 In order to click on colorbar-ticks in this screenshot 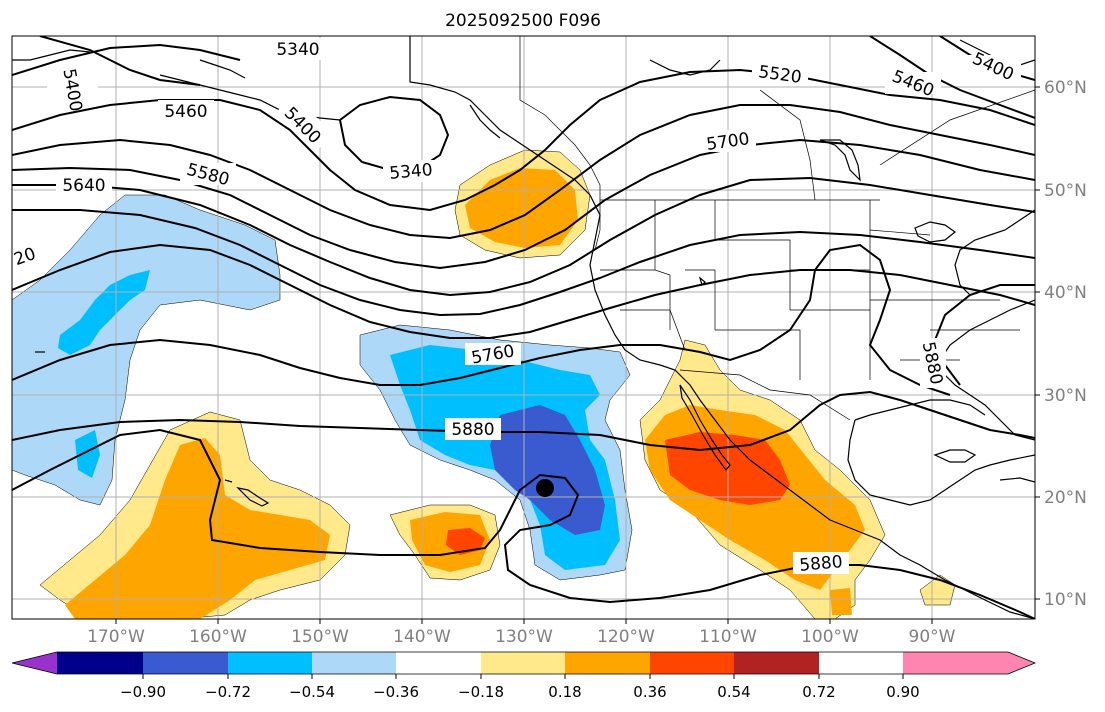, I will do `click(523, 676)`.